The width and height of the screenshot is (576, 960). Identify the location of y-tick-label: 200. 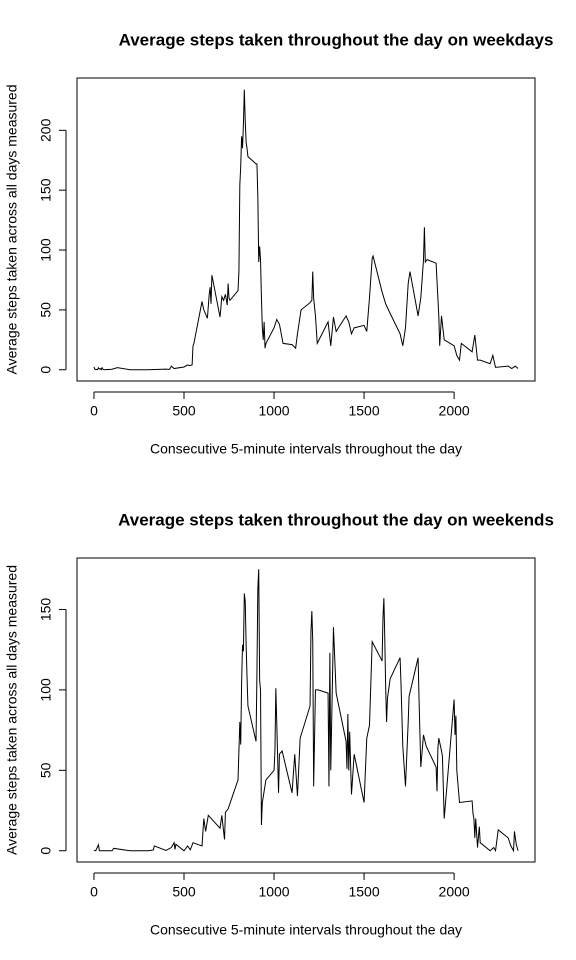
(46, 130).